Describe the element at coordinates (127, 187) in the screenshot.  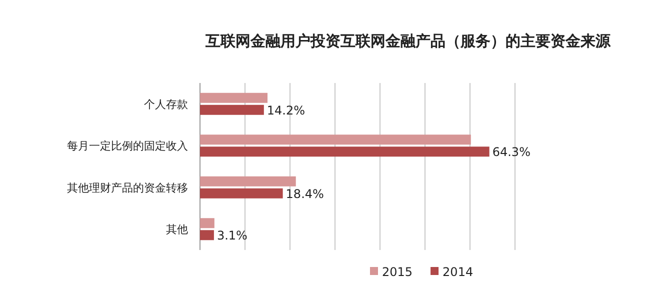
I see `y-tick-label: 其他理财产品的资金转移` at that location.